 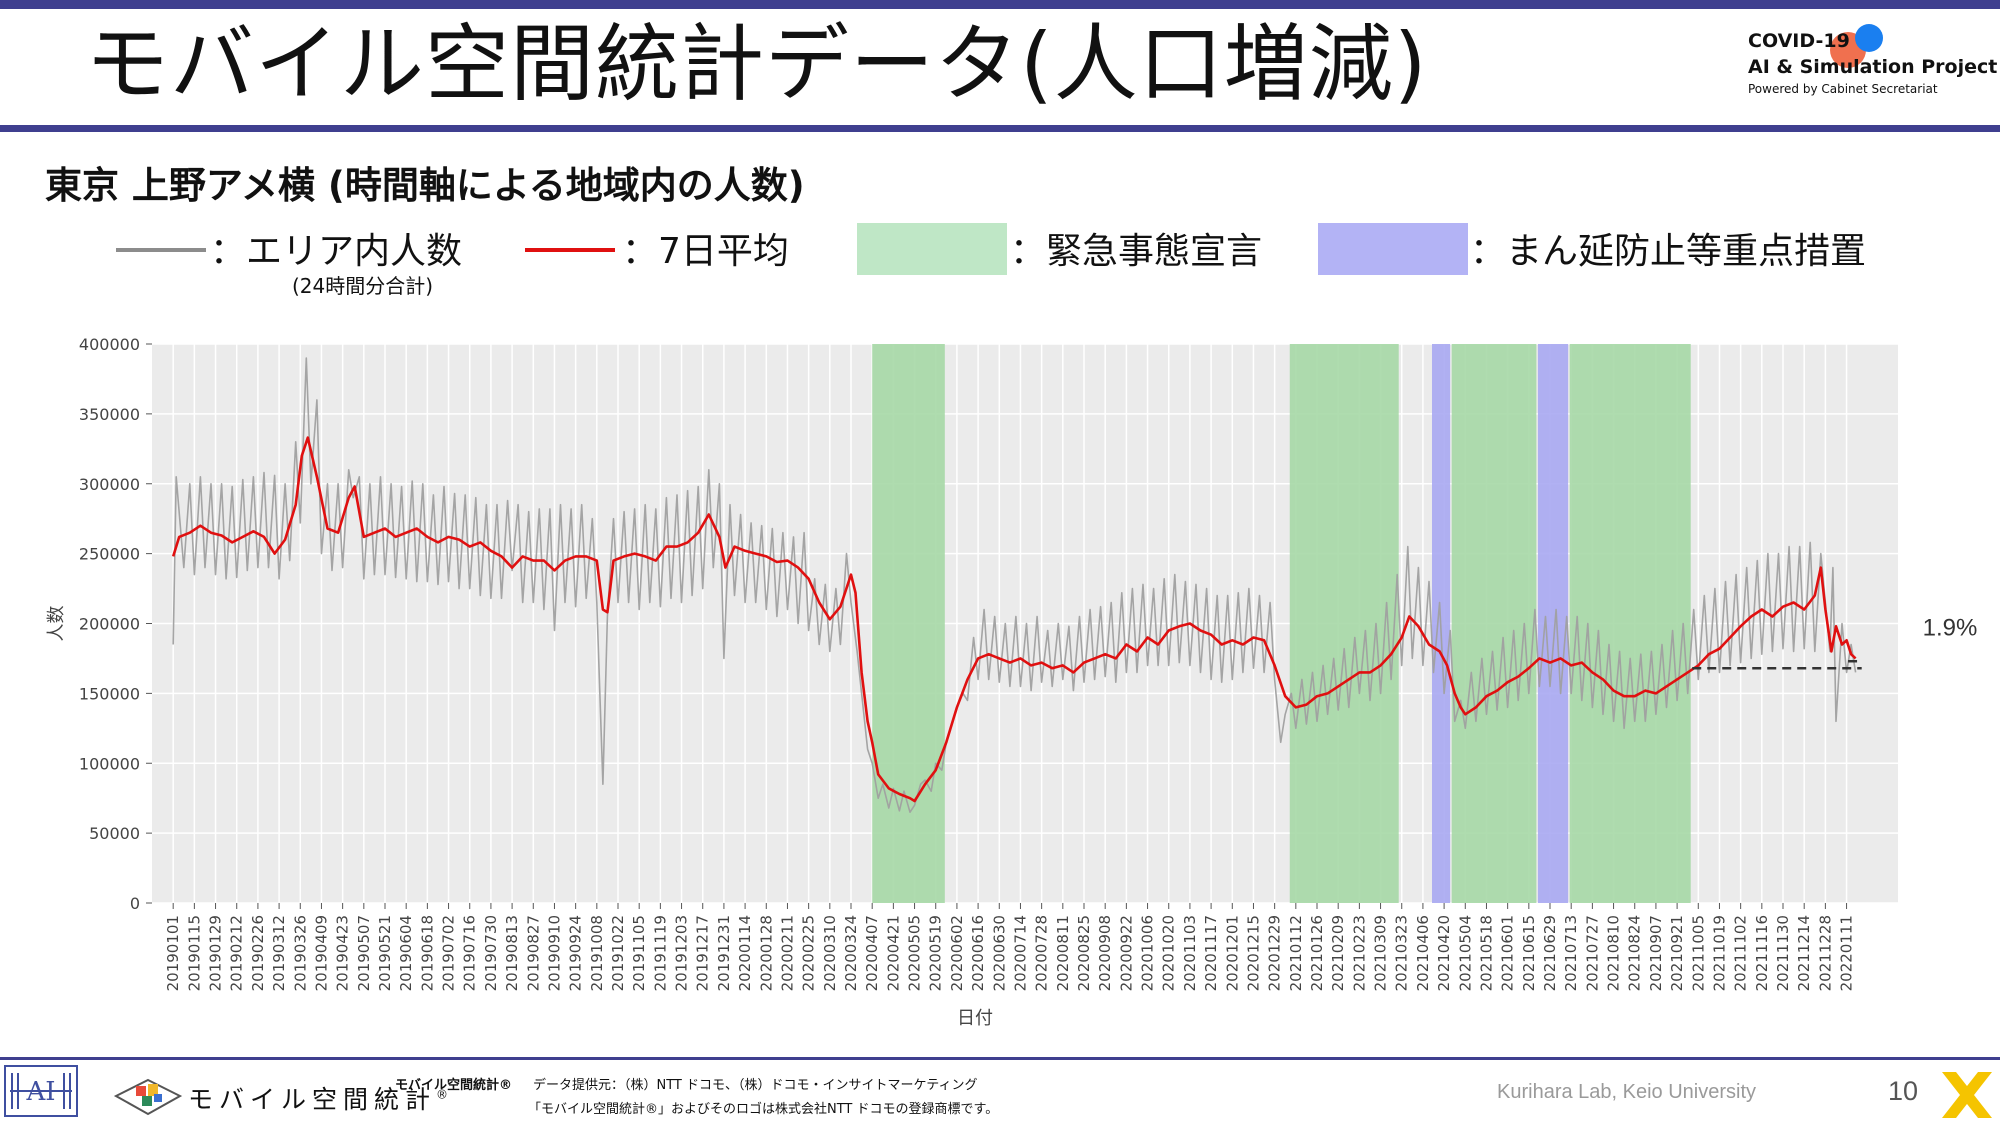 What do you see at coordinates (1843, 89) in the screenshot?
I see `project-logo-line3: Powered by Cabinet Secretariat` at bounding box center [1843, 89].